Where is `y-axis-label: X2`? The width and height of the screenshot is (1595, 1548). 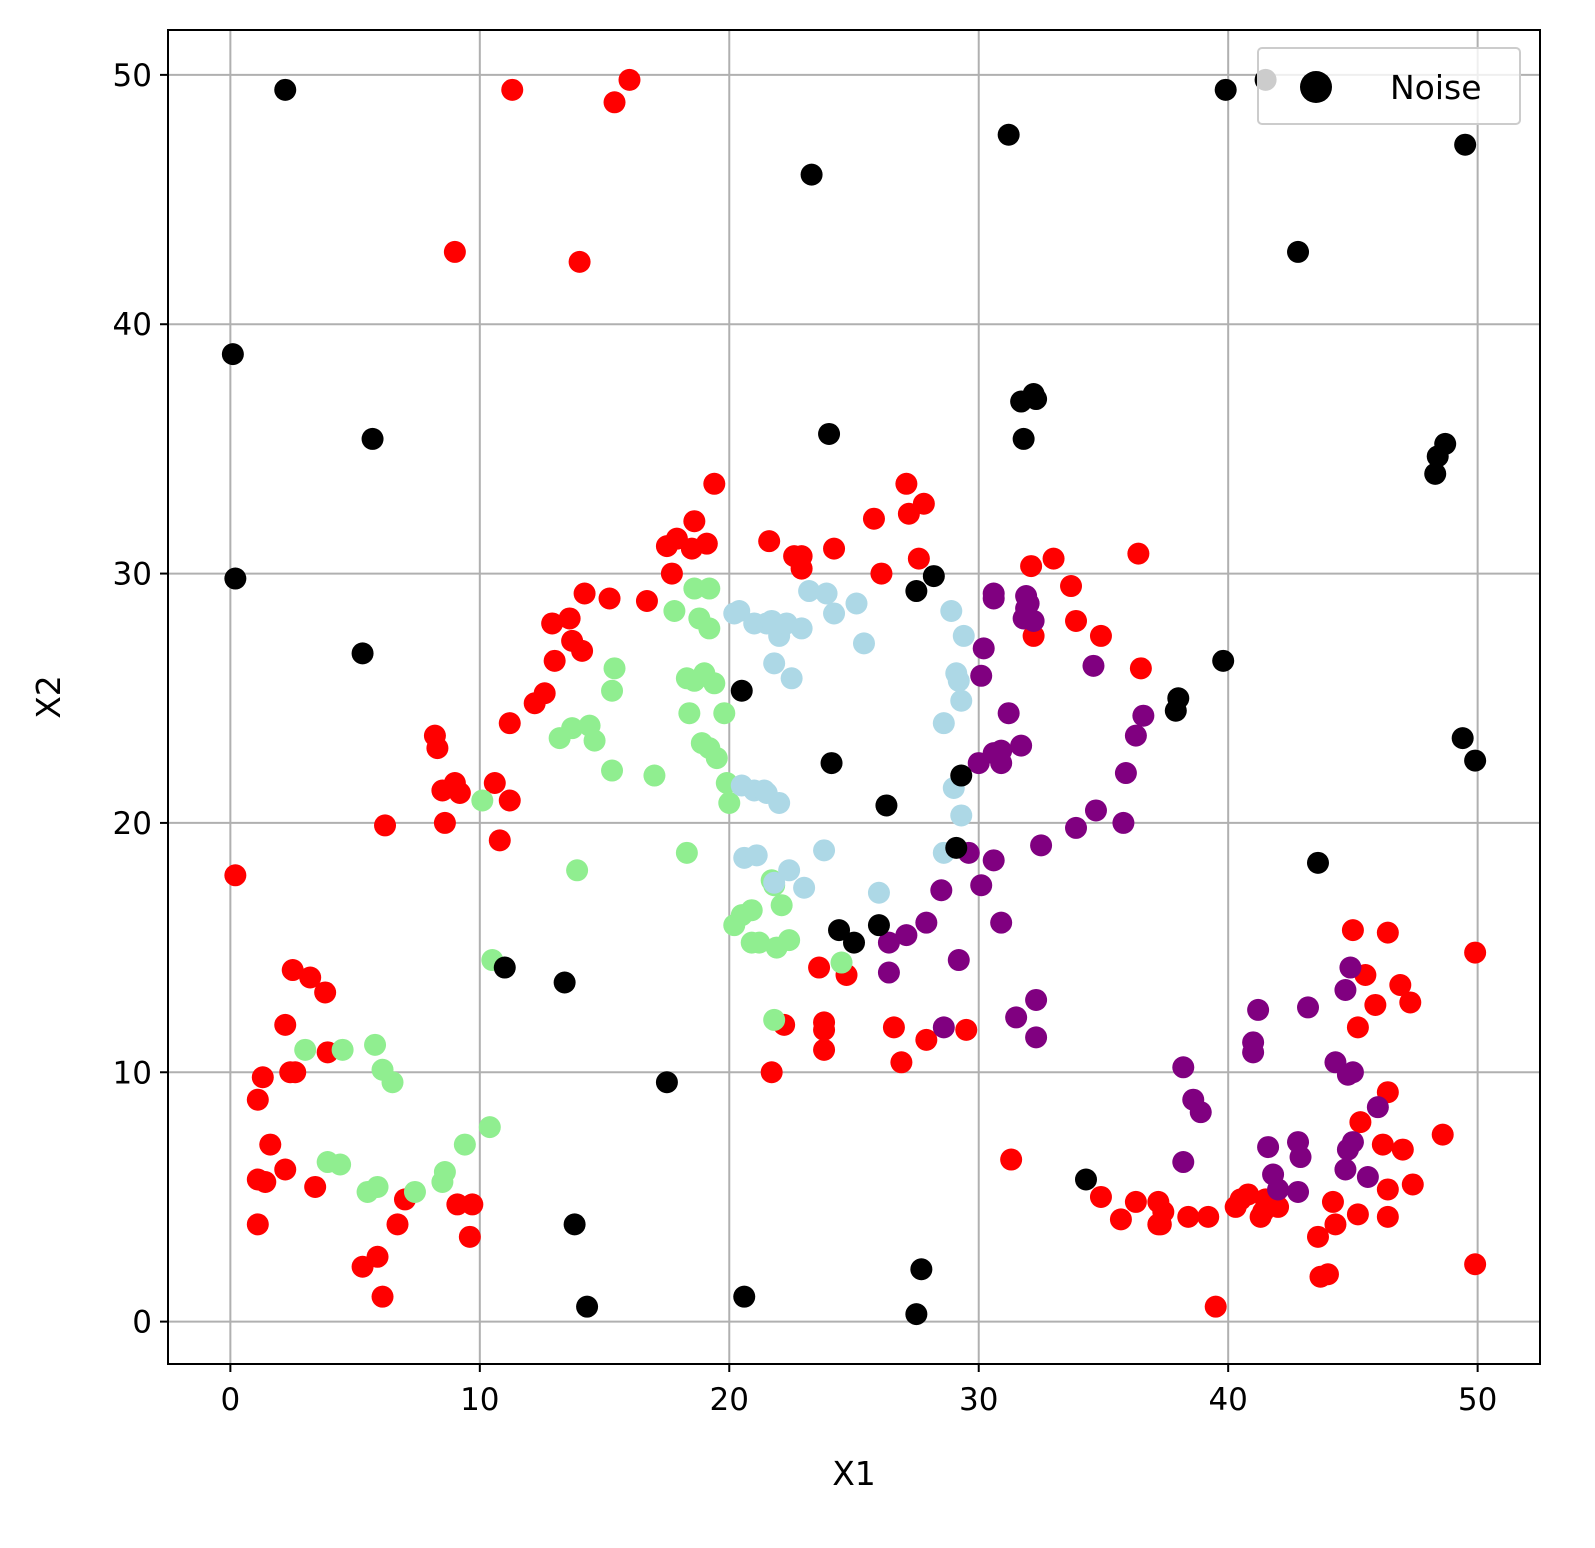 y-axis-label: X2 is located at coordinates (48, 697).